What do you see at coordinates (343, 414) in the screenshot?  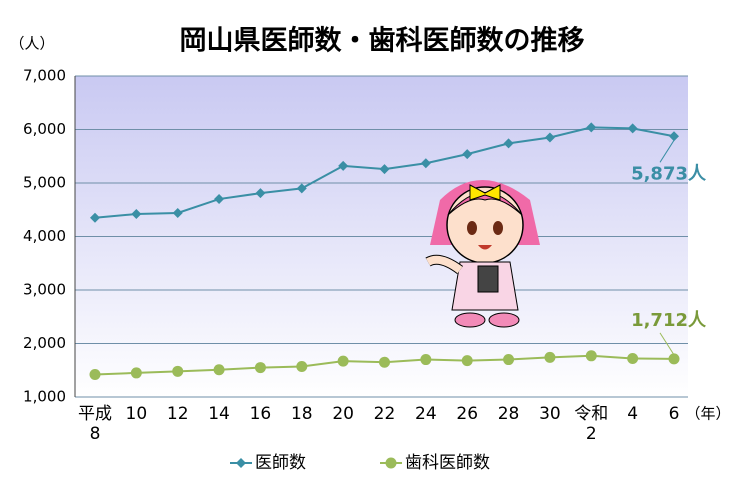 I see `x-tick-label: 20` at bounding box center [343, 414].